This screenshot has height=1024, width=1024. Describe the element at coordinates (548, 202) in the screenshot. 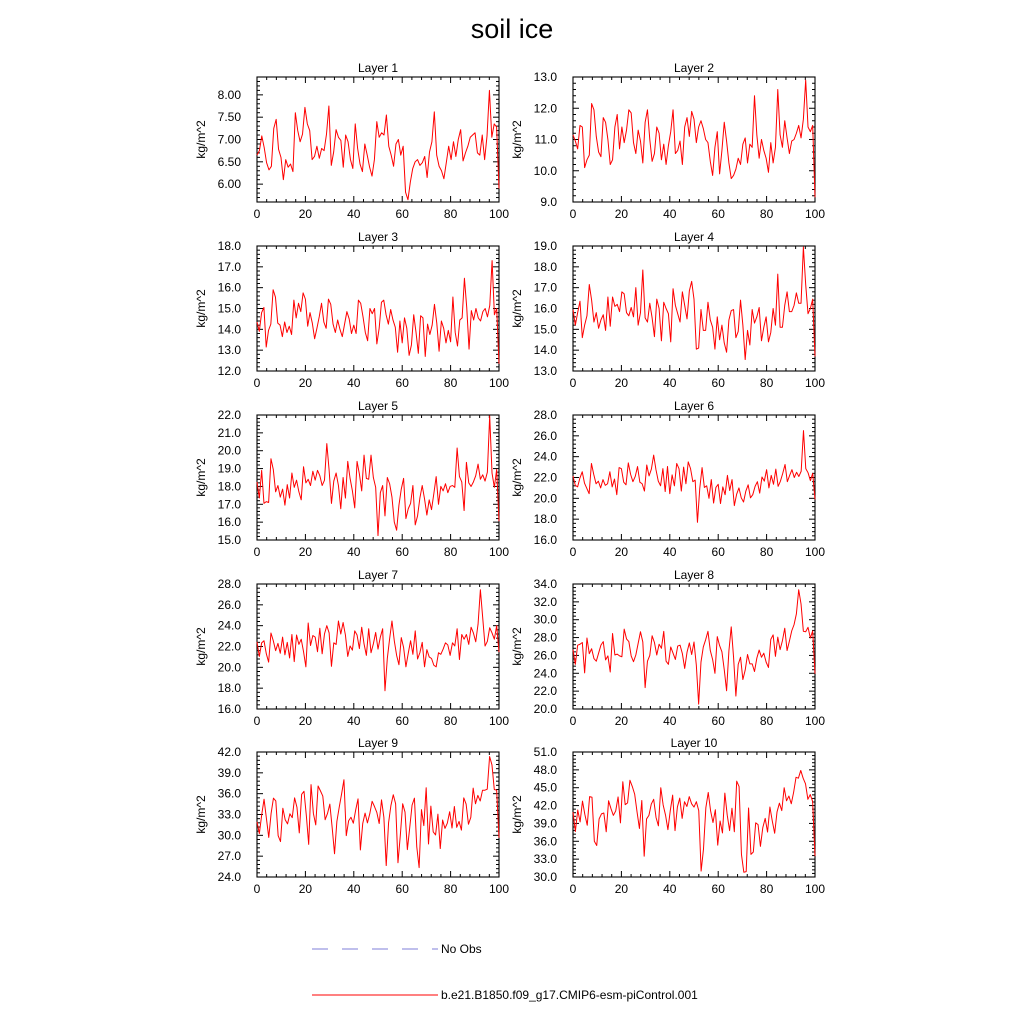

I see `y-tick-label: 9.0` at that location.